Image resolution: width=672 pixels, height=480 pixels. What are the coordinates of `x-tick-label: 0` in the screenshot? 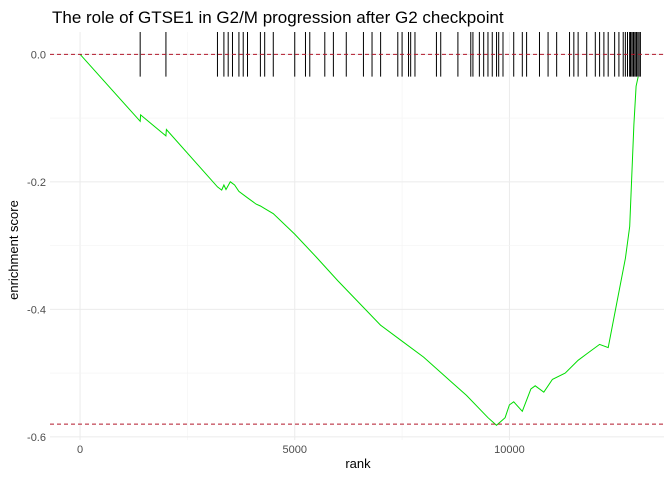 It's located at (80, 450).